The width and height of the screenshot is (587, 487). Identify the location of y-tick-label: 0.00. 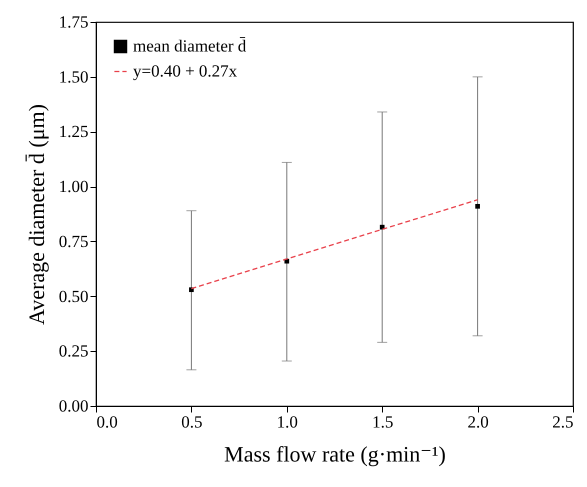
(73, 406).